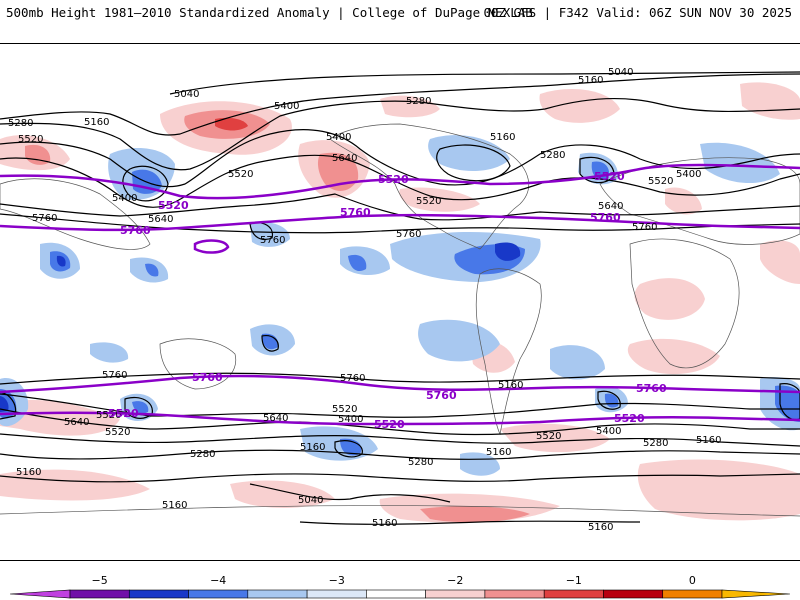 The image size is (800, 600). I want to click on south-america-coast, so click(508, 352).